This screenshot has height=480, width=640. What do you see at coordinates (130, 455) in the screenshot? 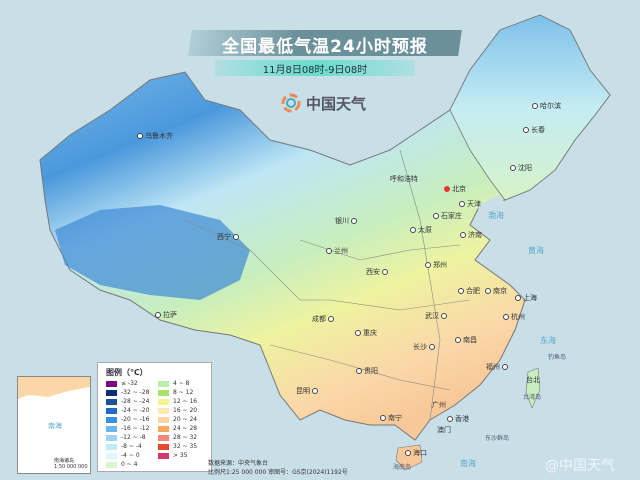
I see `legend-label: -4 ~ 0` at bounding box center [130, 455].